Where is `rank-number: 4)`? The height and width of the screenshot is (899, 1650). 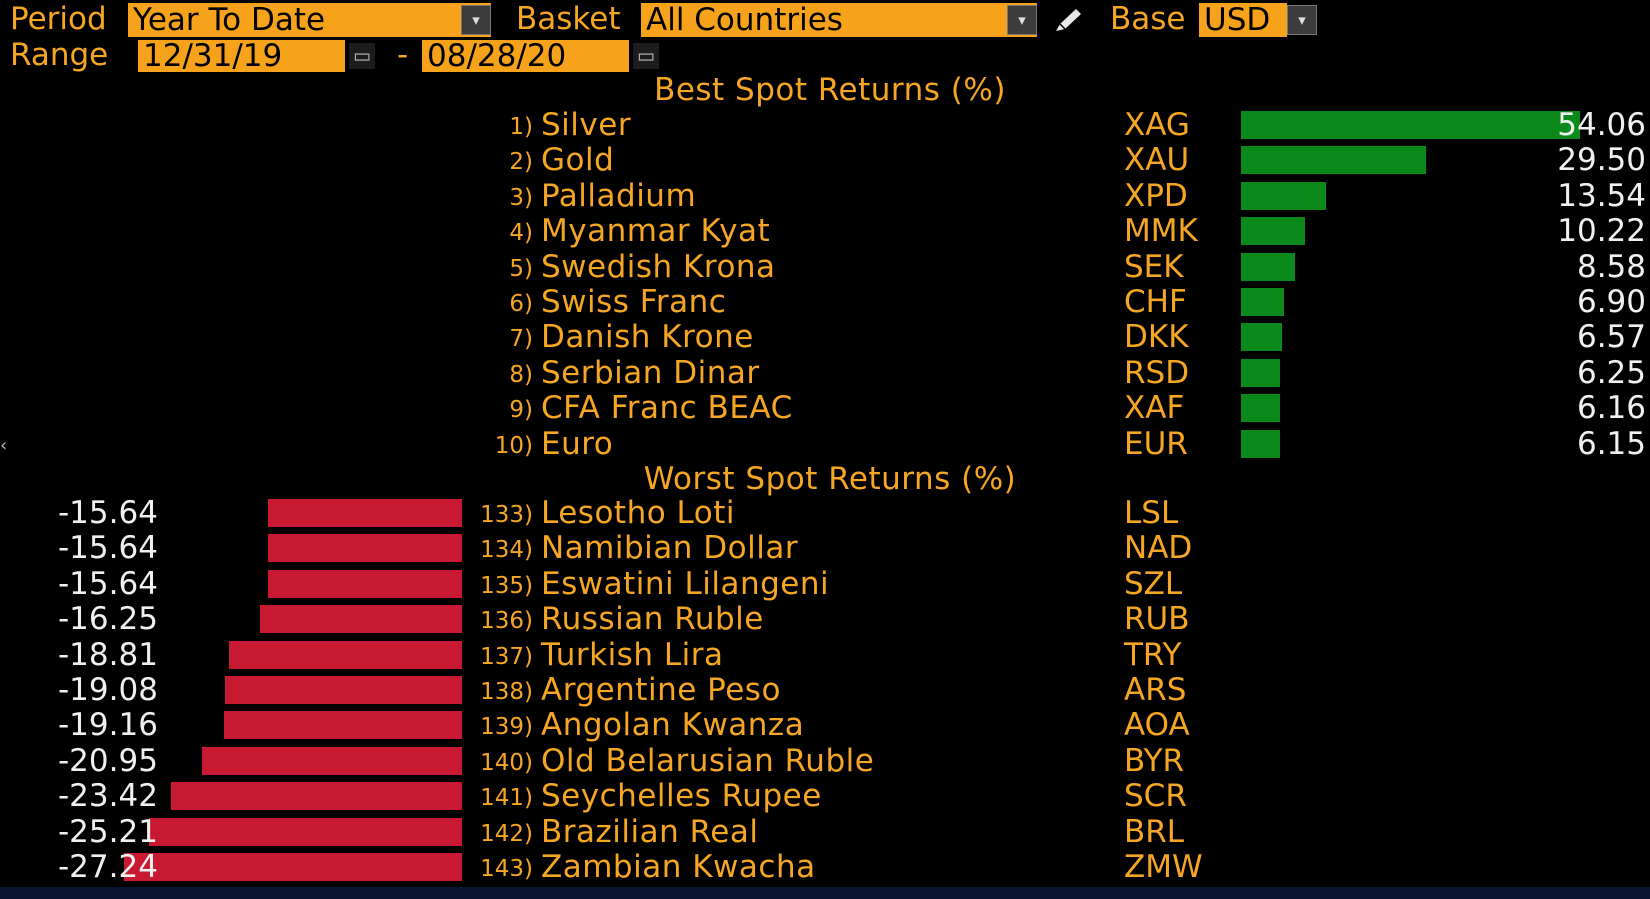 rank-number: 4) is located at coordinates (521, 233).